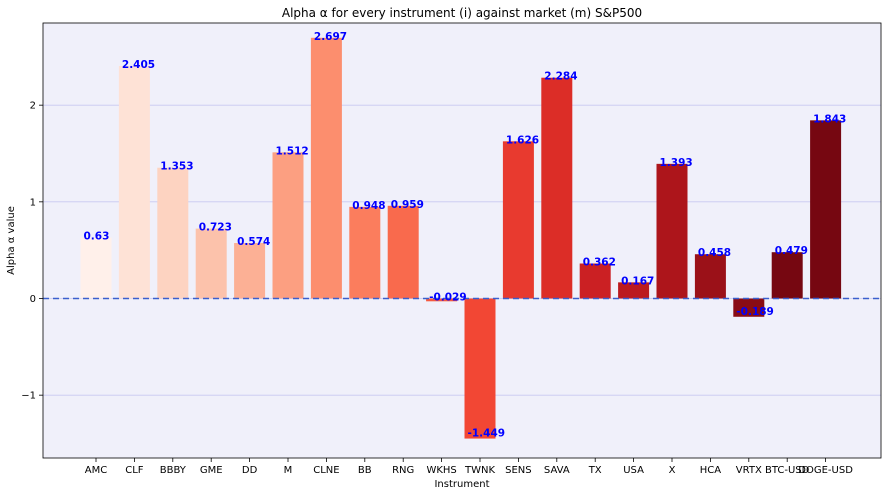 The width and height of the screenshot is (887, 496). What do you see at coordinates (28, 396) in the screenshot?
I see `y-tick-label: −1` at bounding box center [28, 396].